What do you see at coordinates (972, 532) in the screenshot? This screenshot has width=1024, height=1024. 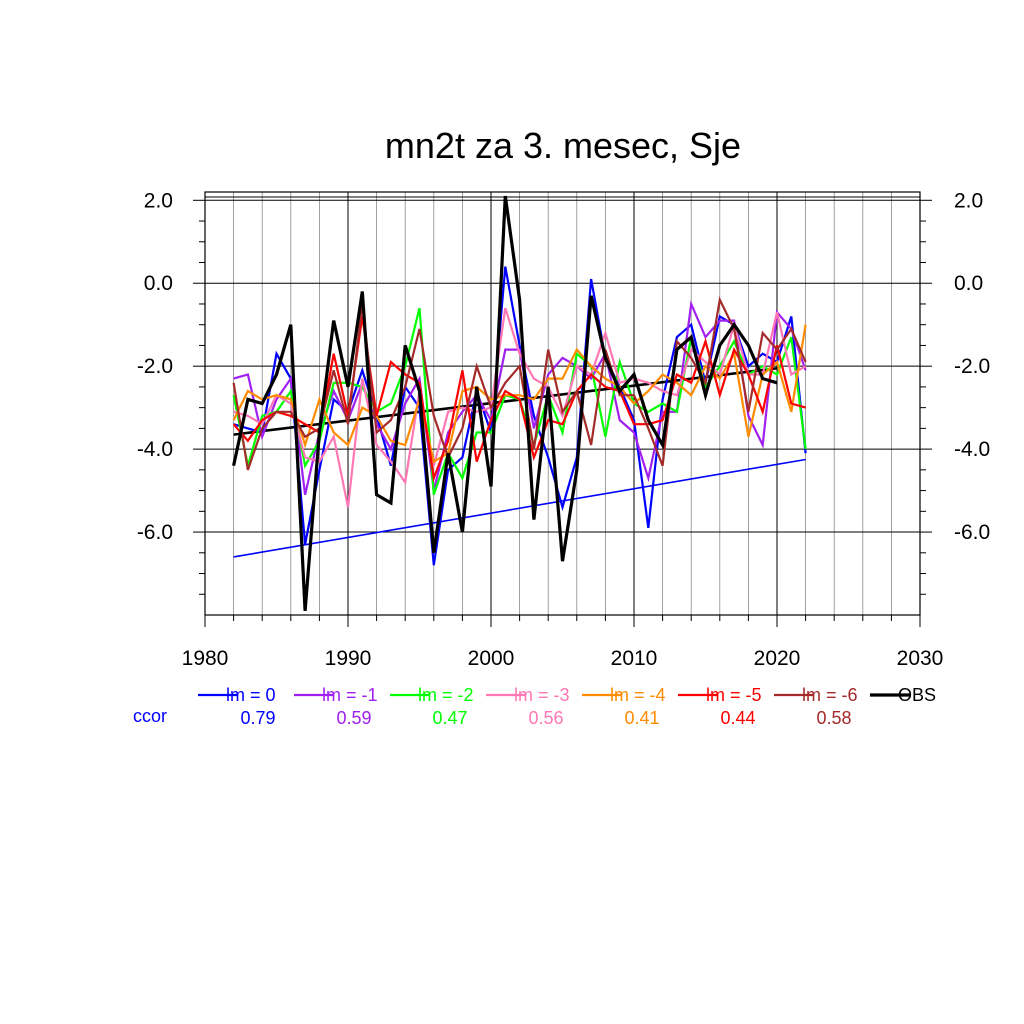 I see `y-tick-label-right: -6.0` at bounding box center [972, 532].